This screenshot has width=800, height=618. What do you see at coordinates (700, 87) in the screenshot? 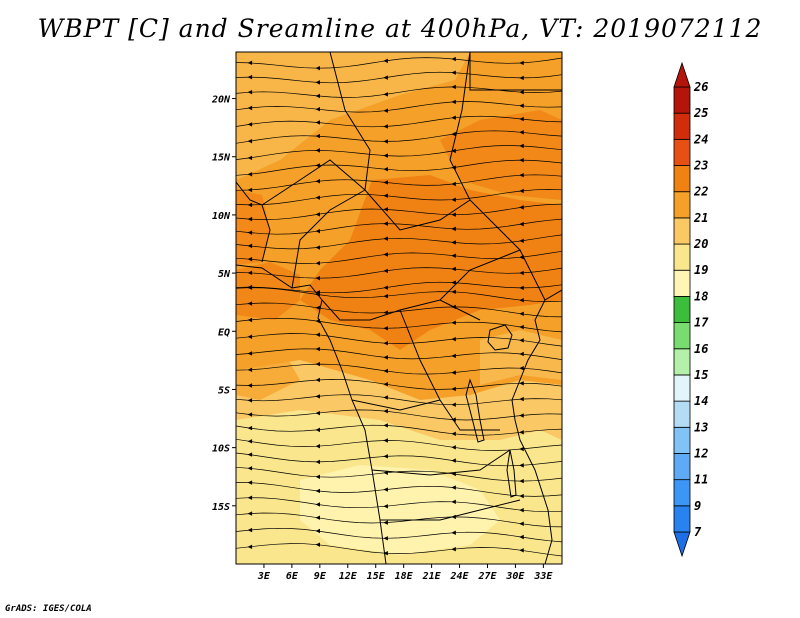
I see `colorbar-label: 26` at bounding box center [700, 87].